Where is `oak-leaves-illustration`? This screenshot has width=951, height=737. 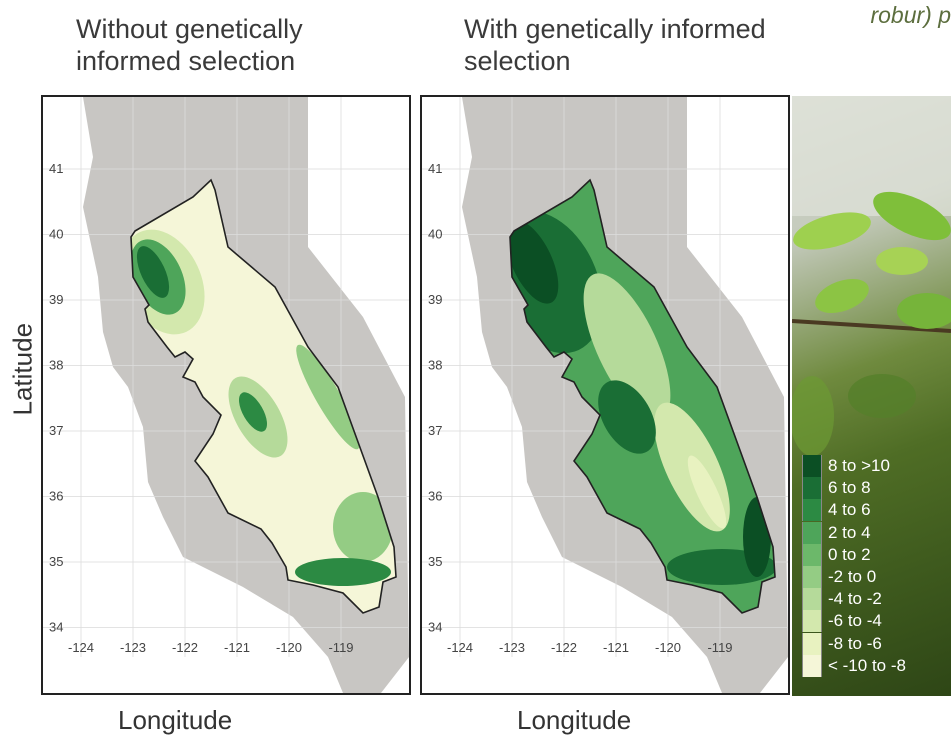
oak-leaves-illustration is located at coordinates (871, 276).